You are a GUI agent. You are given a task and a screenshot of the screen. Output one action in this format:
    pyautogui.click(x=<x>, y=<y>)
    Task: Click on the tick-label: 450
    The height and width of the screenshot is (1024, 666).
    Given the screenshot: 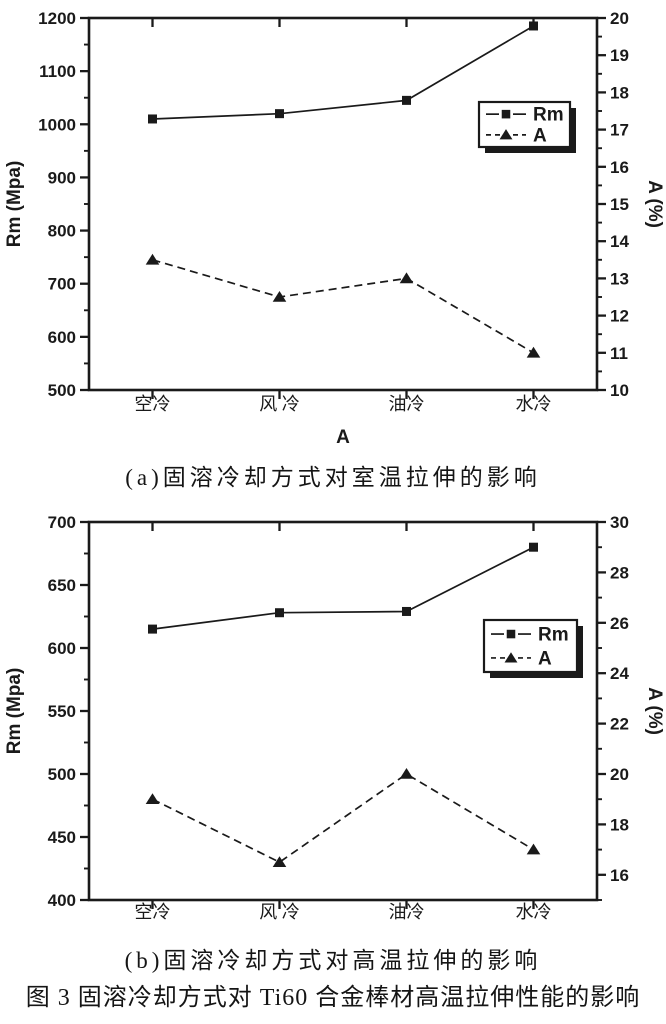 What is the action you would take?
    pyautogui.click(x=62, y=837)
    